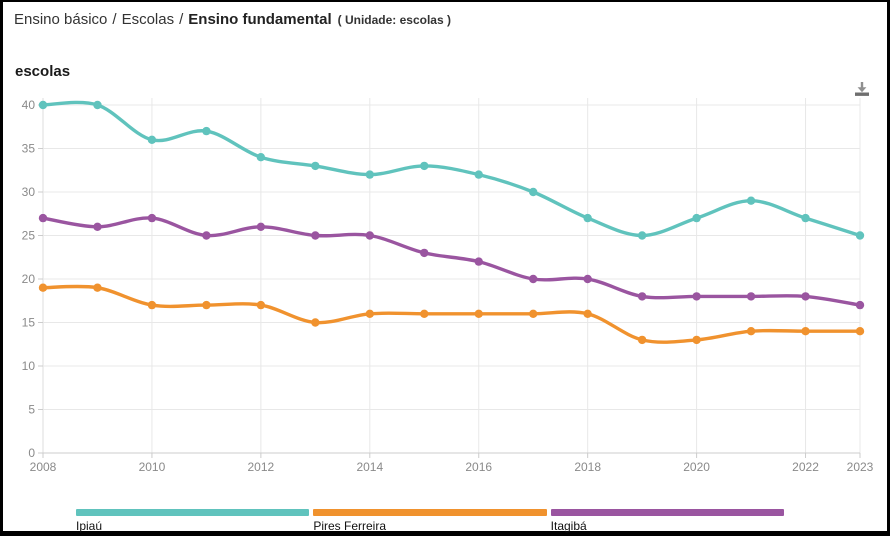 This screenshot has height=536, width=890. Describe the element at coordinates (478, 466) in the screenshot. I see `svg-text: 2016` at that location.